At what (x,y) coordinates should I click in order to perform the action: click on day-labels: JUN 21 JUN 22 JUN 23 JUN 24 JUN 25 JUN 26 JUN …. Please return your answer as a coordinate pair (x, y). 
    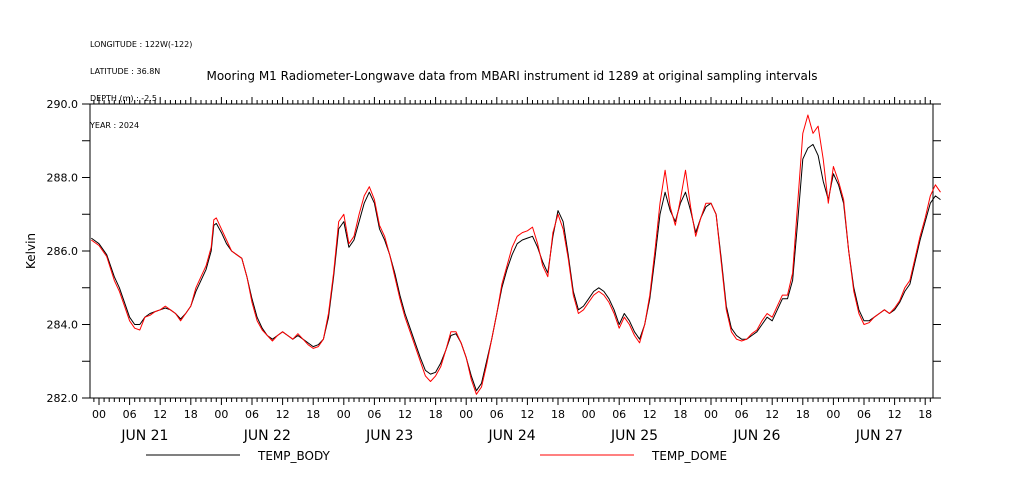
    Looking at the image, I should click on (511, 436).